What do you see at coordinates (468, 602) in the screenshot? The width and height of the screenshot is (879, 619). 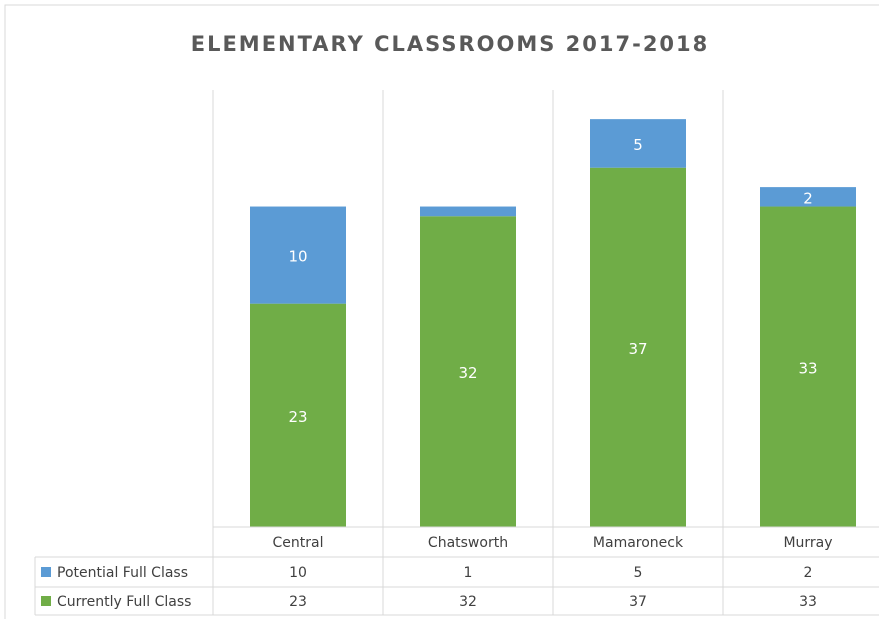 I see `table-value: 32` at bounding box center [468, 602].